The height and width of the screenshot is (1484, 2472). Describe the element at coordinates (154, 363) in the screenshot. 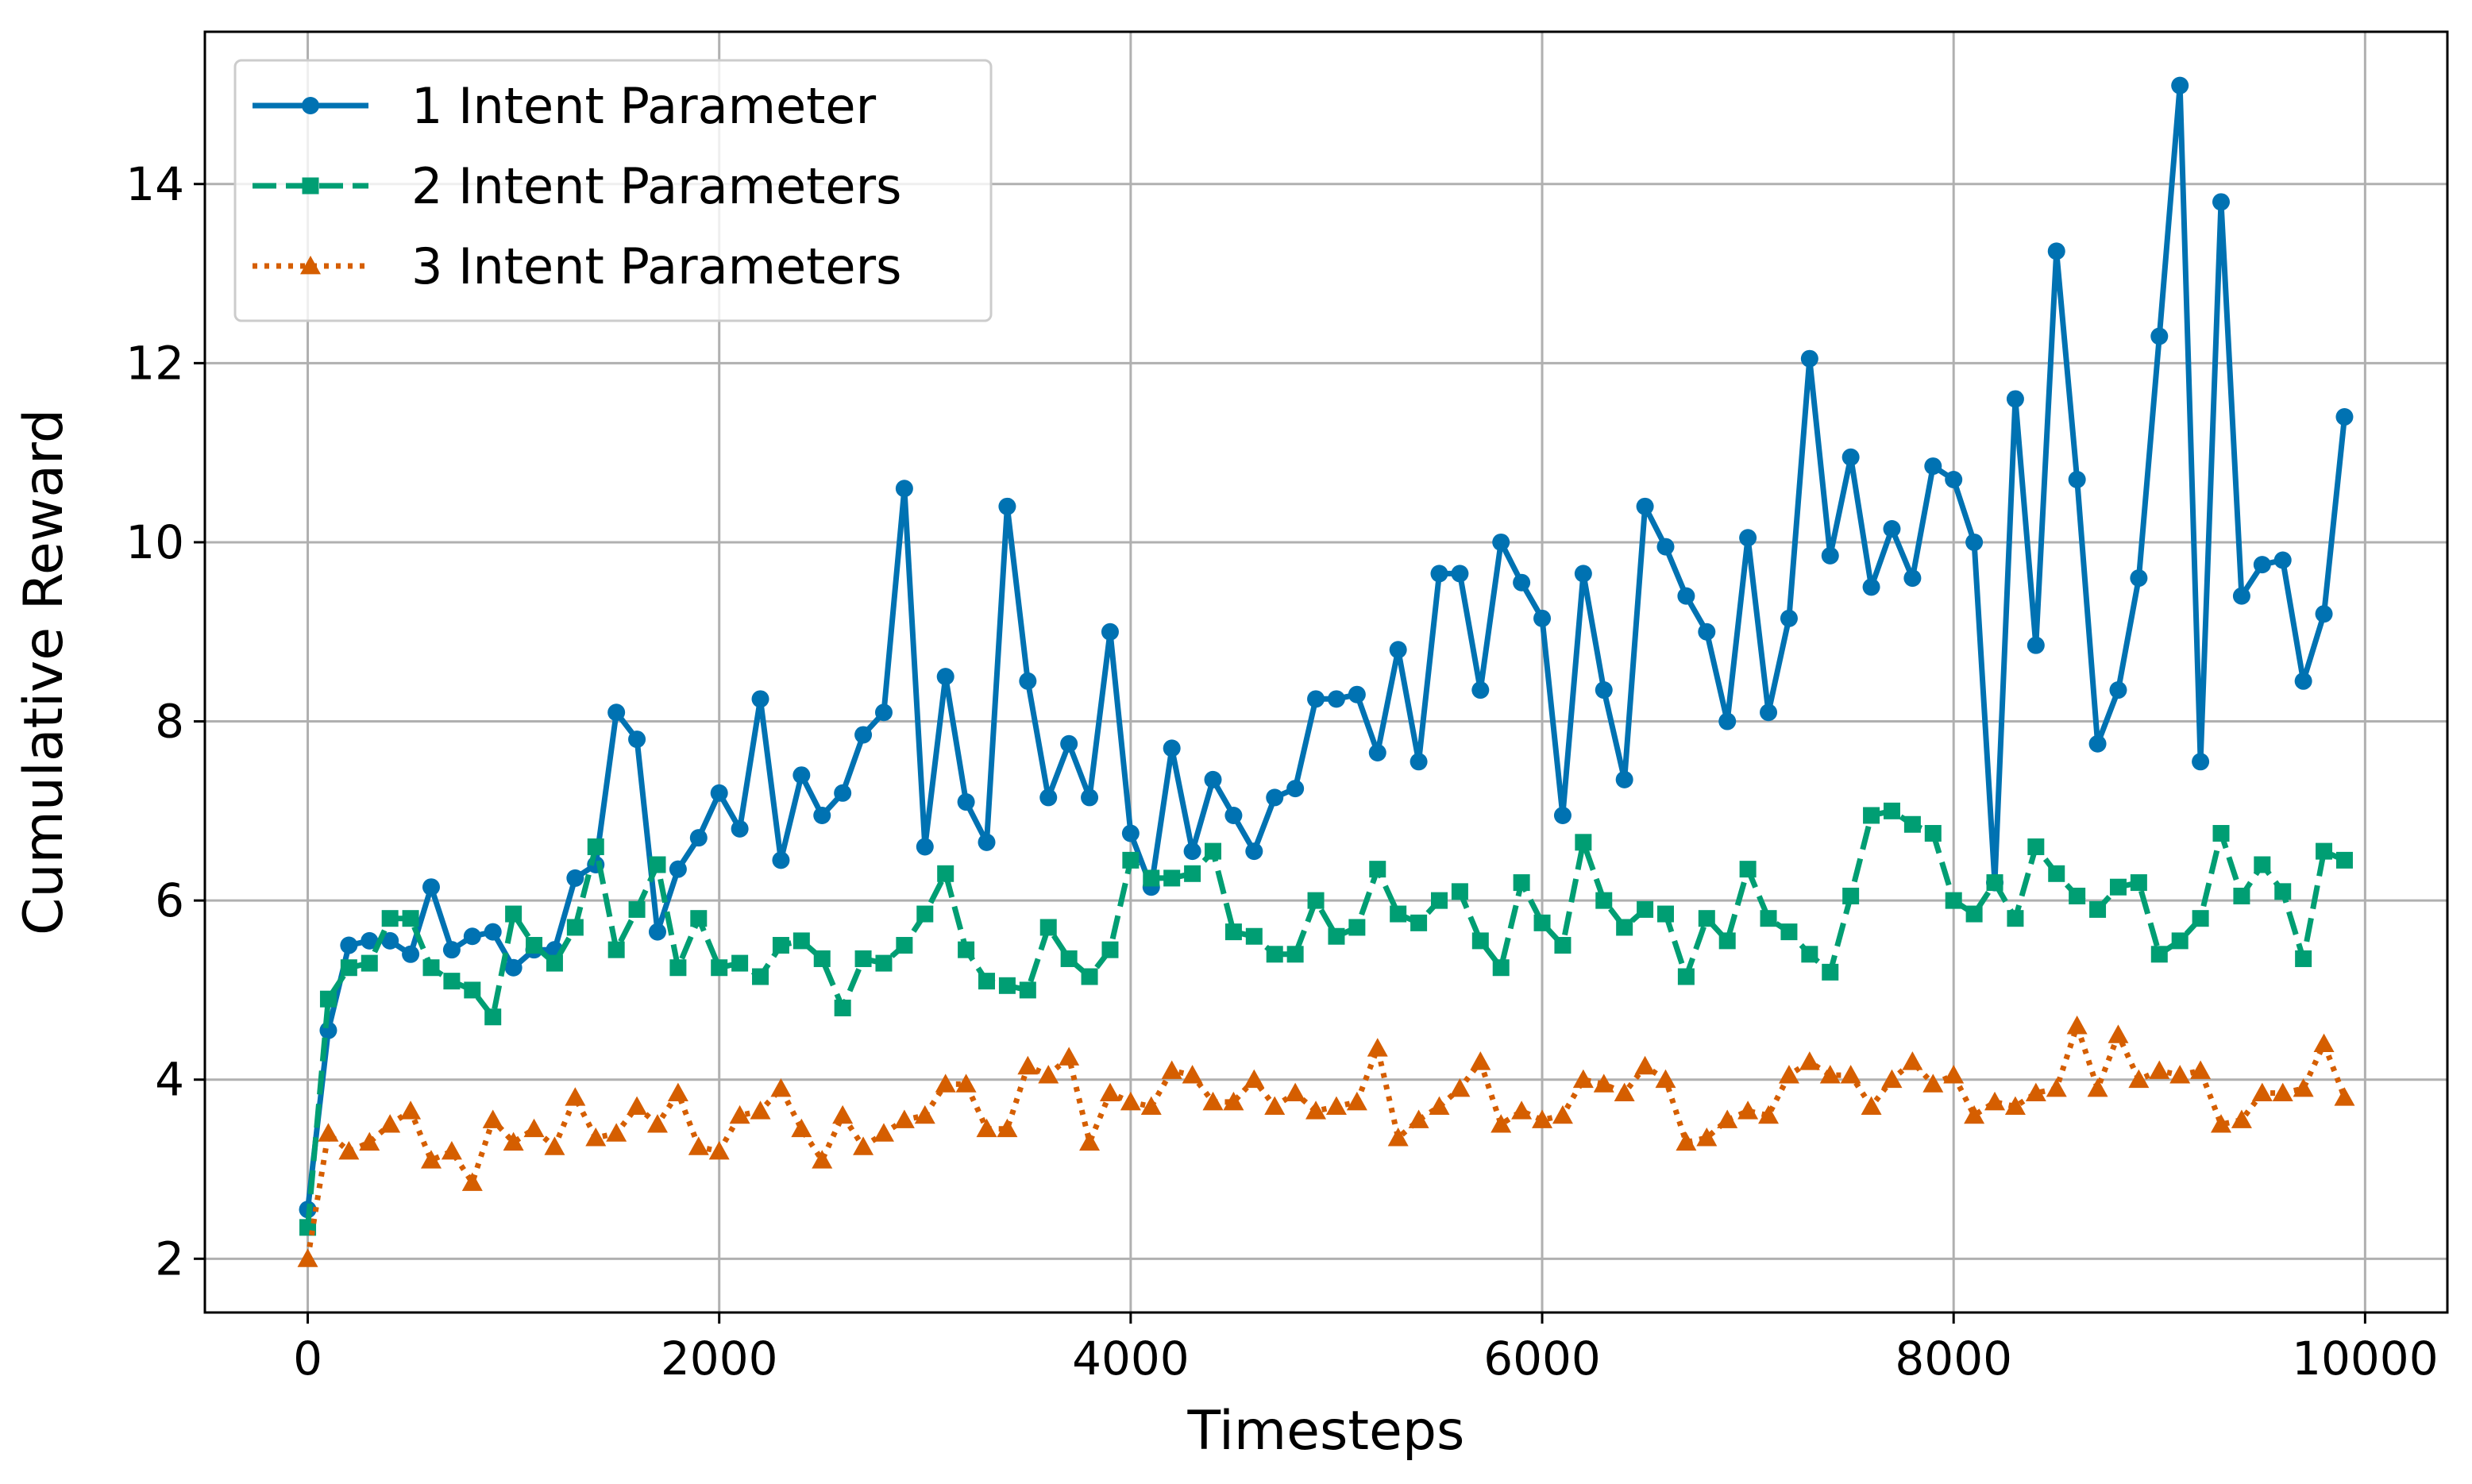

I see `y-tick-label: 12` at that location.